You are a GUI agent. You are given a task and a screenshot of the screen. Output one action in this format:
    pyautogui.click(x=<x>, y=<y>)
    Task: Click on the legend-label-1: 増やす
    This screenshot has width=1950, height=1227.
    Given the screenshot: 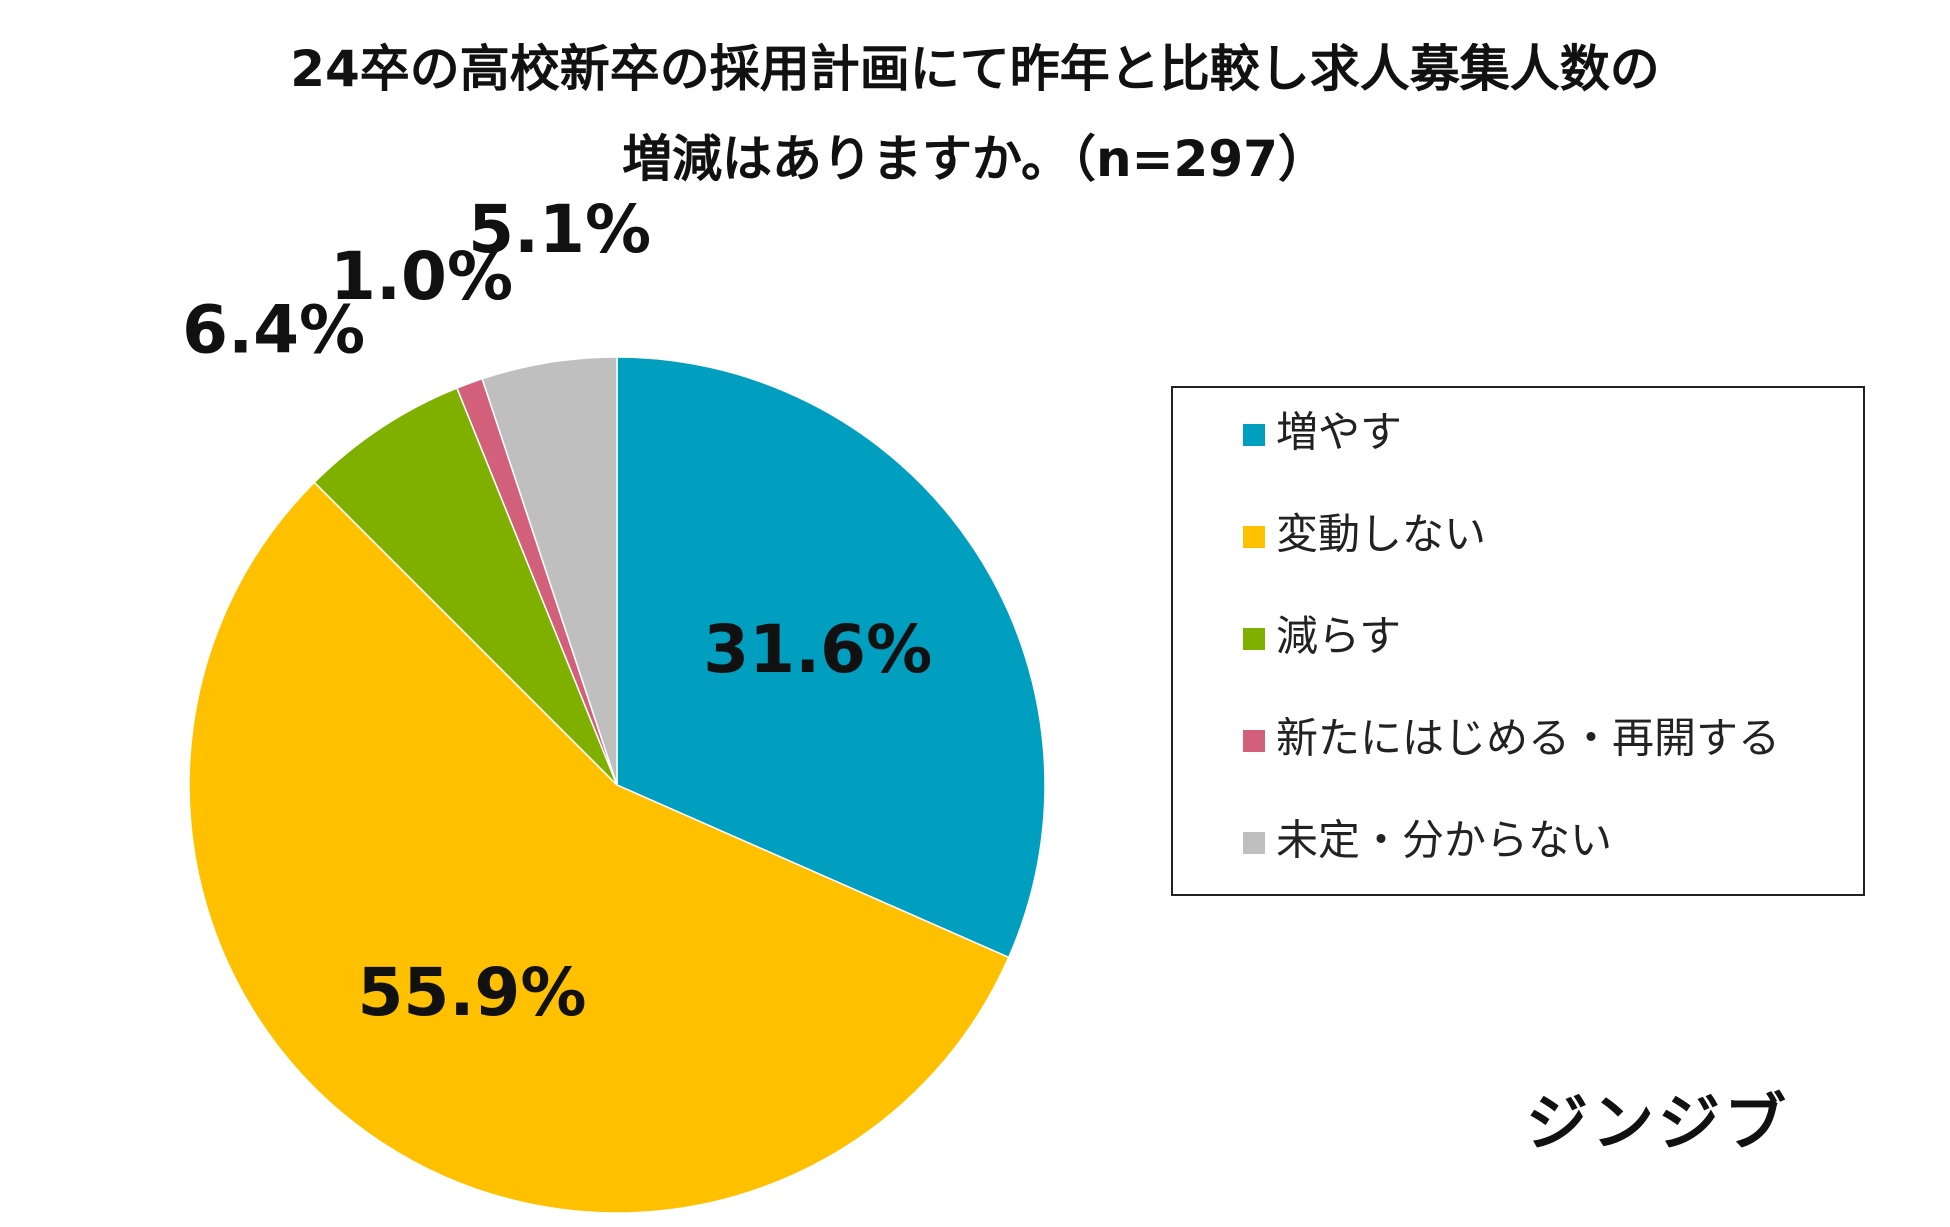 What is the action you would take?
    pyautogui.click(x=1339, y=432)
    